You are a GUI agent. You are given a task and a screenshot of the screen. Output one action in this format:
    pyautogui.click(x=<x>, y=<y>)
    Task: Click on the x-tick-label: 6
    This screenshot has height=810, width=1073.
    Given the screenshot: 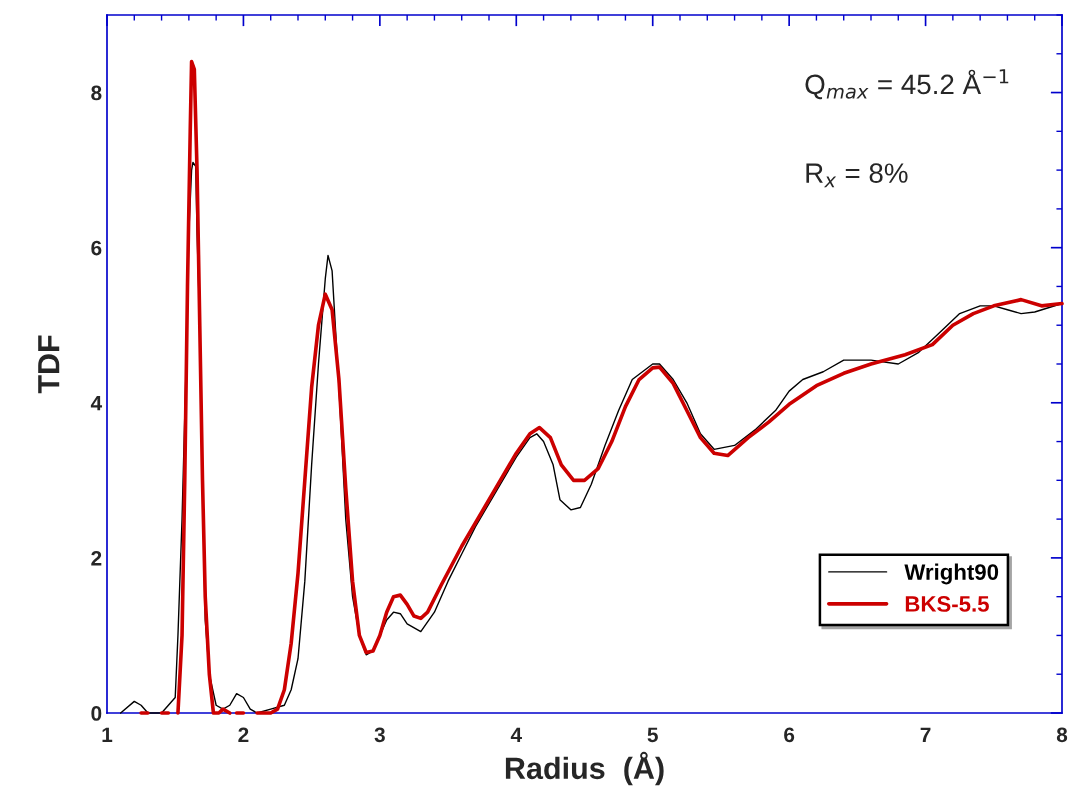 What is the action you would take?
    pyautogui.click(x=789, y=735)
    